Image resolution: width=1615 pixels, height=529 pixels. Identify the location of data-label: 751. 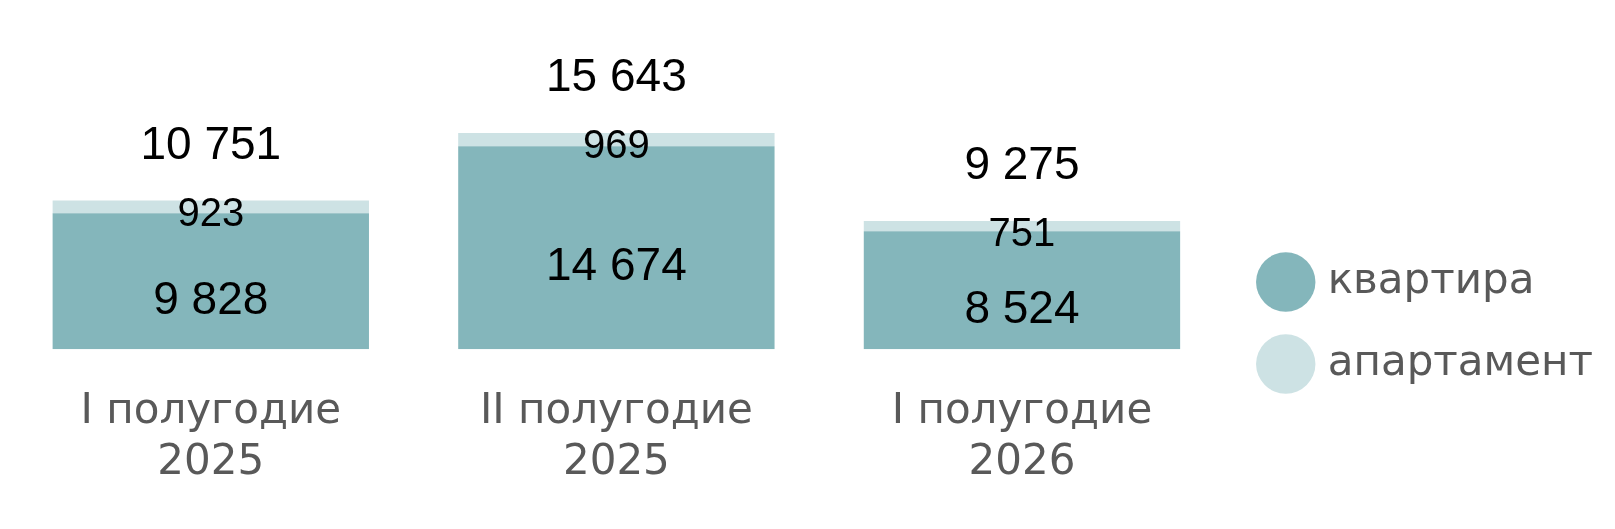
(1022, 232).